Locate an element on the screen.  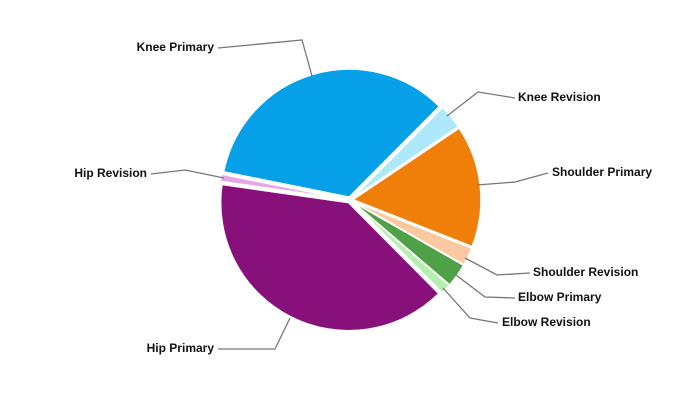
slice-label: Shoulder Primary is located at coordinates (602, 172).